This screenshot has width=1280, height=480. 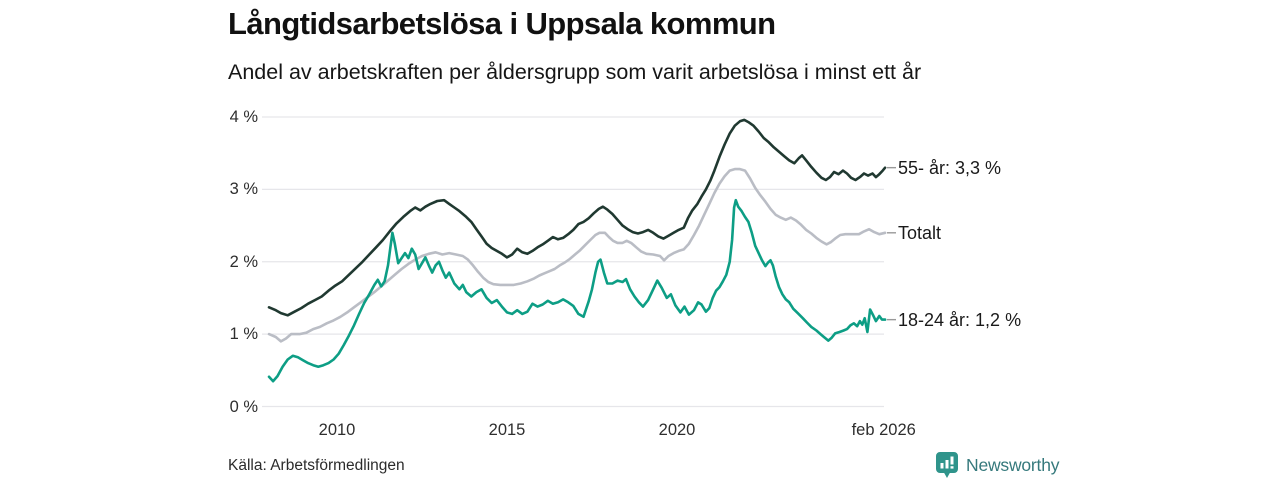 What do you see at coordinates (960, 319) in the screenshot?
I see `series-end-label: 18-24 år: 1,2 %` at bounding box center [960, 319].